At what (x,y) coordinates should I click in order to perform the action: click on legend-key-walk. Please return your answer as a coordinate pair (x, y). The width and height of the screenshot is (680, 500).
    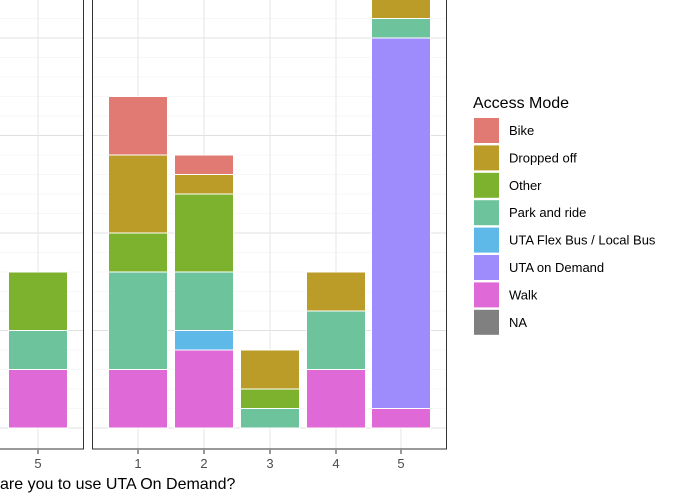
    Looking at the image, I should click on (486, 295).